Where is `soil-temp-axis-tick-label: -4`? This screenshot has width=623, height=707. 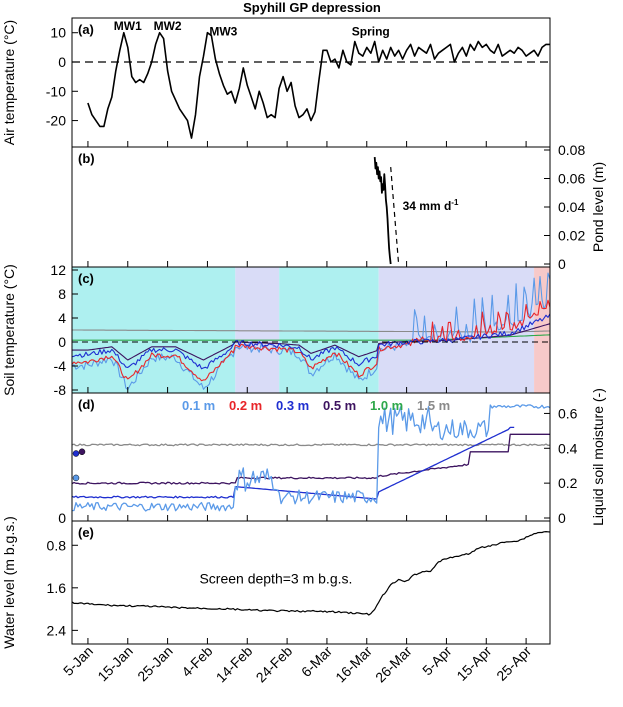 soil-temp-axis-tick-label: -4 is located at coordinates (60, 366).